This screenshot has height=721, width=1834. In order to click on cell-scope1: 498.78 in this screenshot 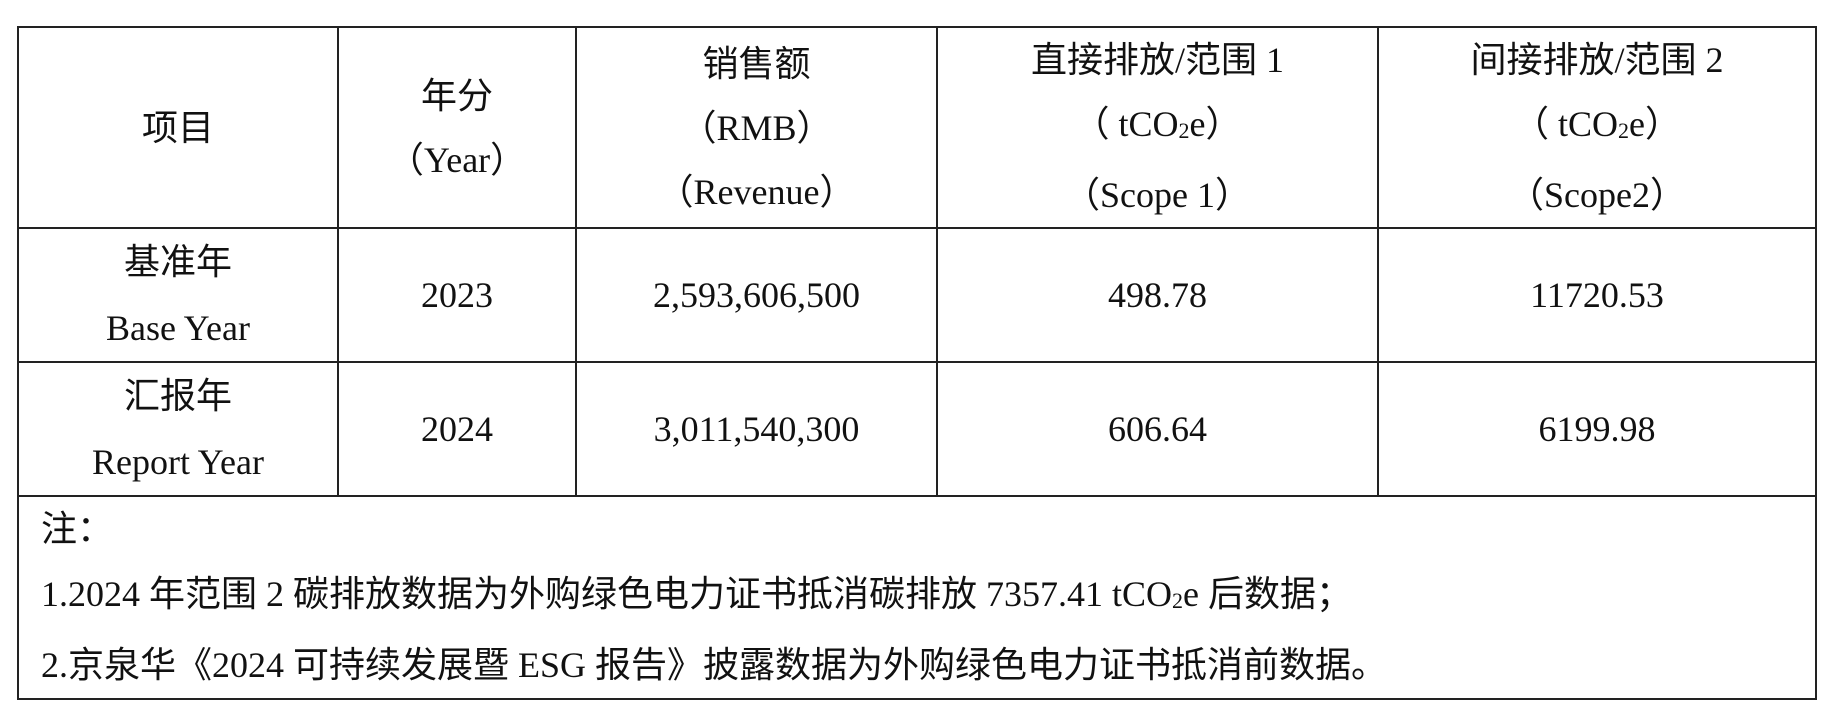, I will do `click(1157, 295)`.